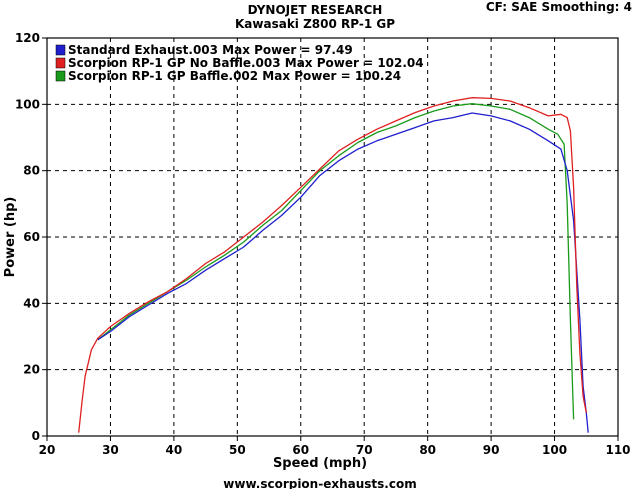 The width and height of the screenshot is (642, 489). What do you see at coordinates (10, 237) in the screenshot?
I see `y-axis-label: Power (hp)` at bounding box center [10, 237].